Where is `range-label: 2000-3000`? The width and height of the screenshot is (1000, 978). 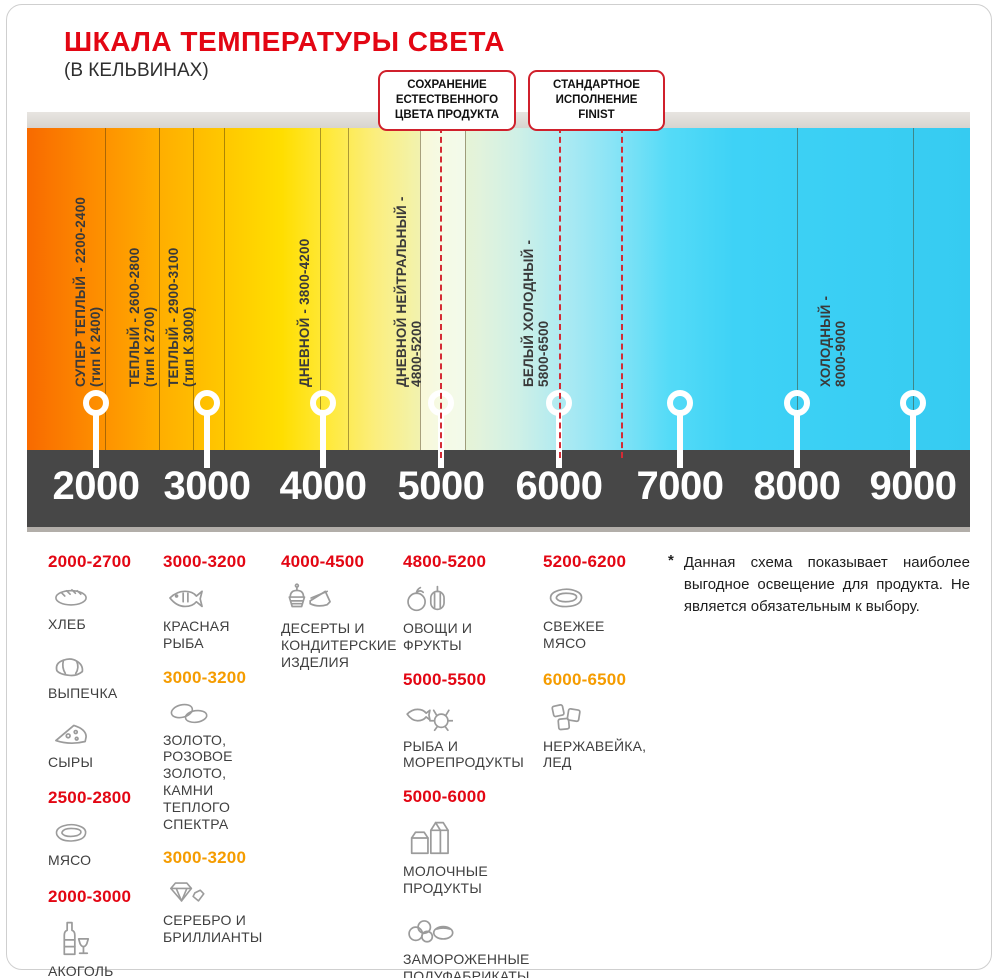 range-label: 2000-3000 is located at coordinates (90, 897).